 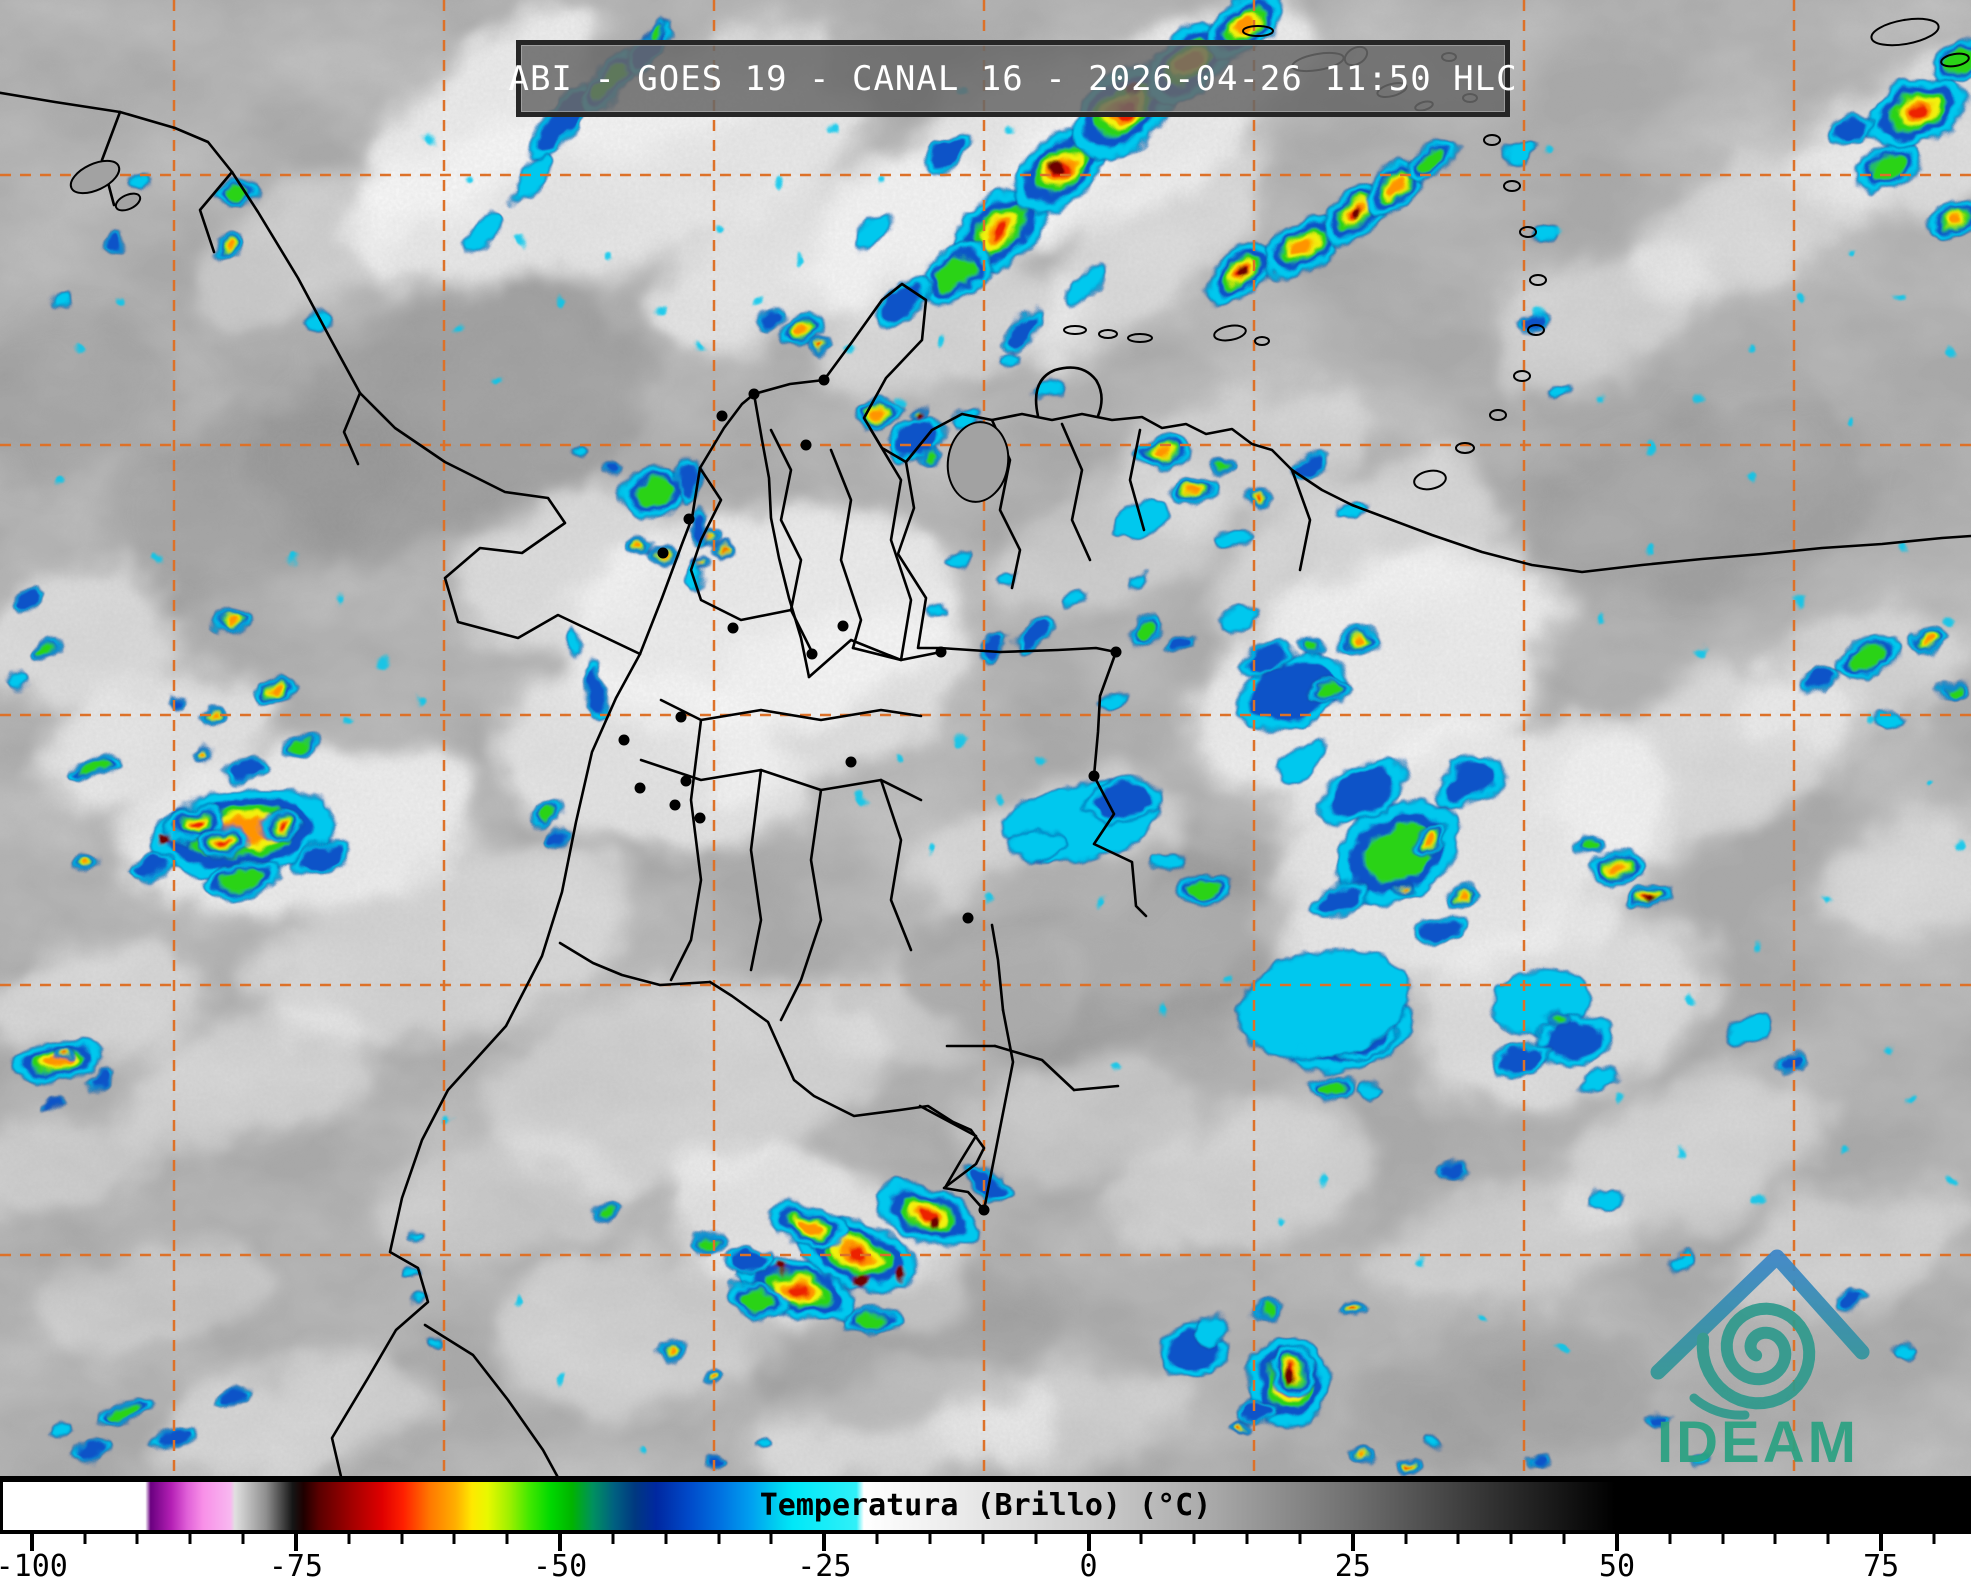 I want to click on colorbar-gradient, so click(x=985, y=1505).